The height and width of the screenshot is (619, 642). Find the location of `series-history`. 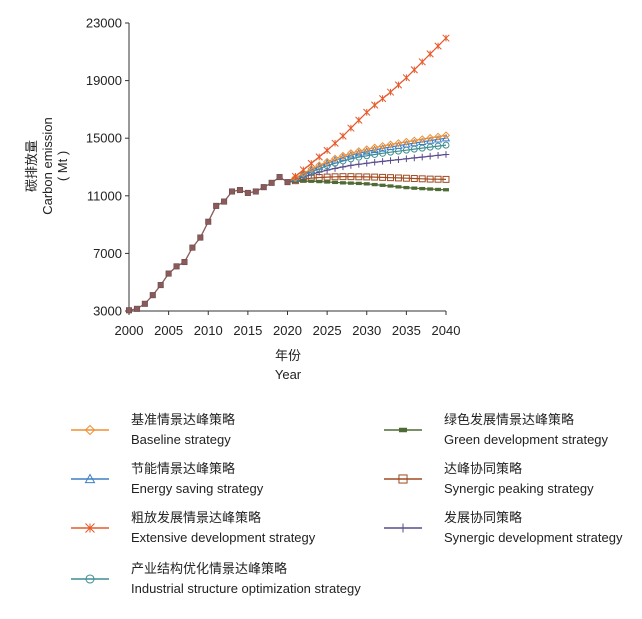

series-history is located at coordinates (208, 244).